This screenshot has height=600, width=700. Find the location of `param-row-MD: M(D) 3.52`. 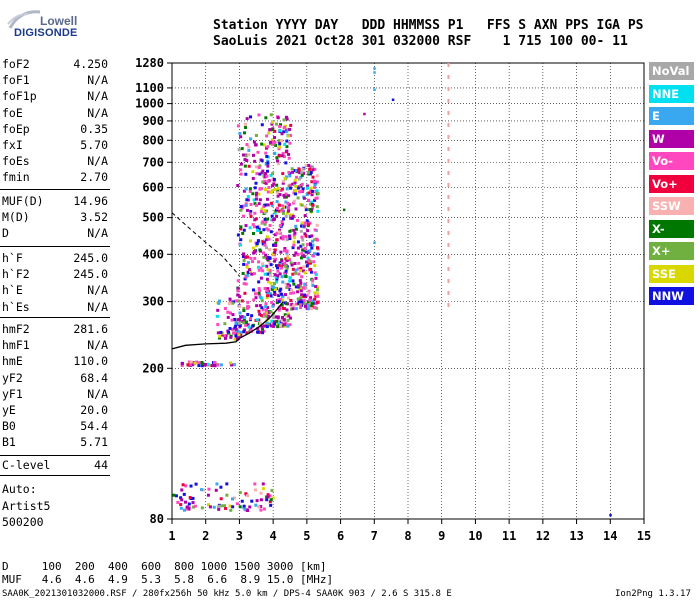

param-row-MD: M(D) 3.52 is located at coordinates (55, 217).